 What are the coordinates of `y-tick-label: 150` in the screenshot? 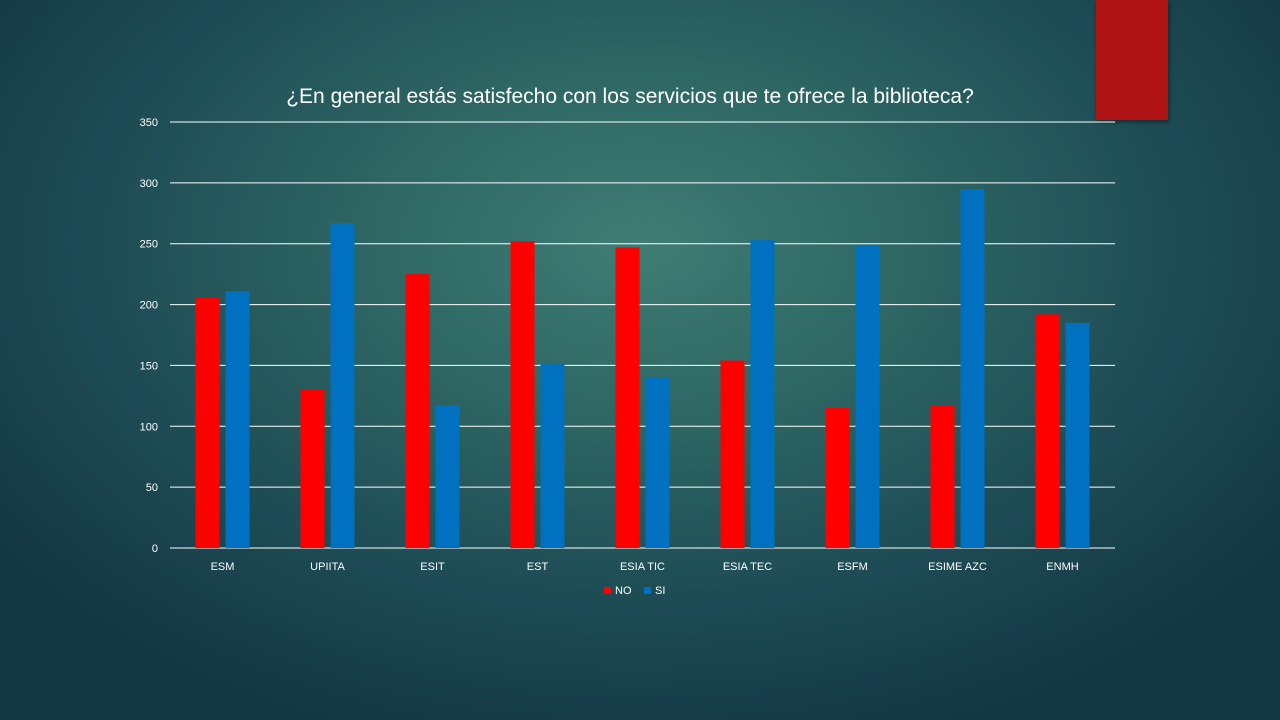 It's located at (149, 366).